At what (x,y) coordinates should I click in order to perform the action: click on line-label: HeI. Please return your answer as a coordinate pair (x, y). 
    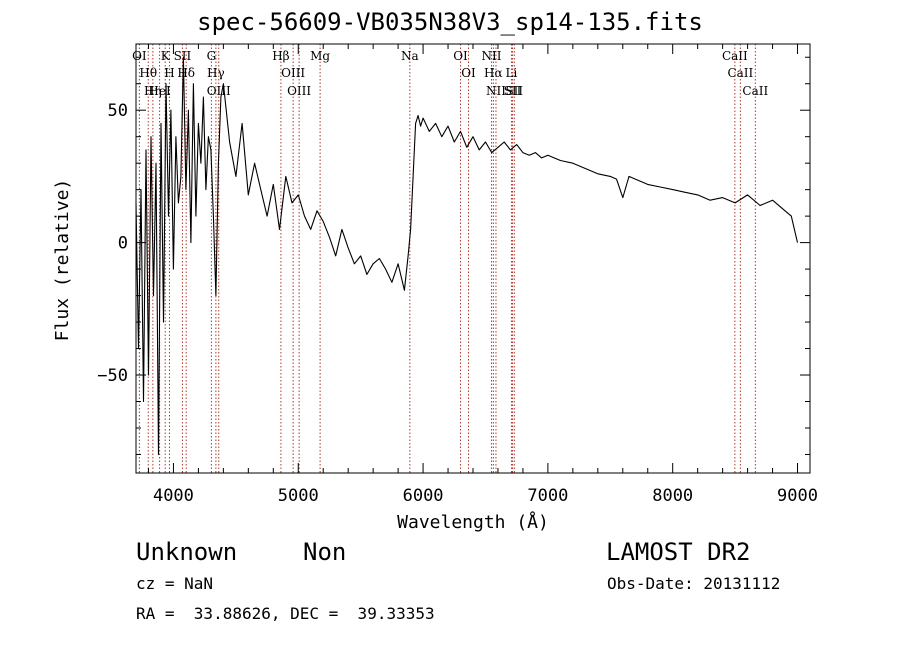
    Looking at the image, I should click on (159, 91).